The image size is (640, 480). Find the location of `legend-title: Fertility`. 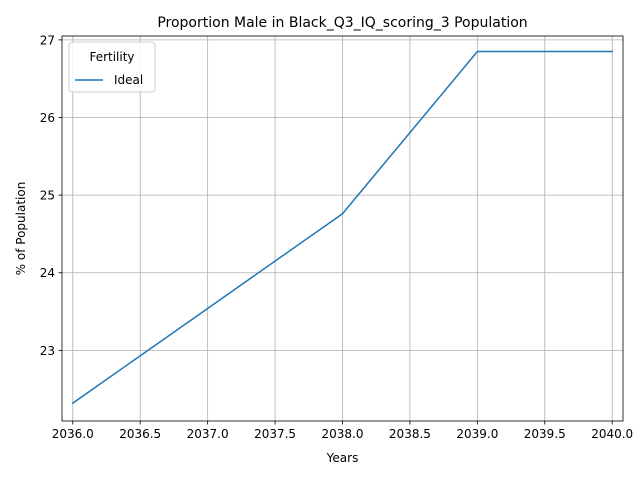

legend-title: Fertility is located at coordinates (111, 57).